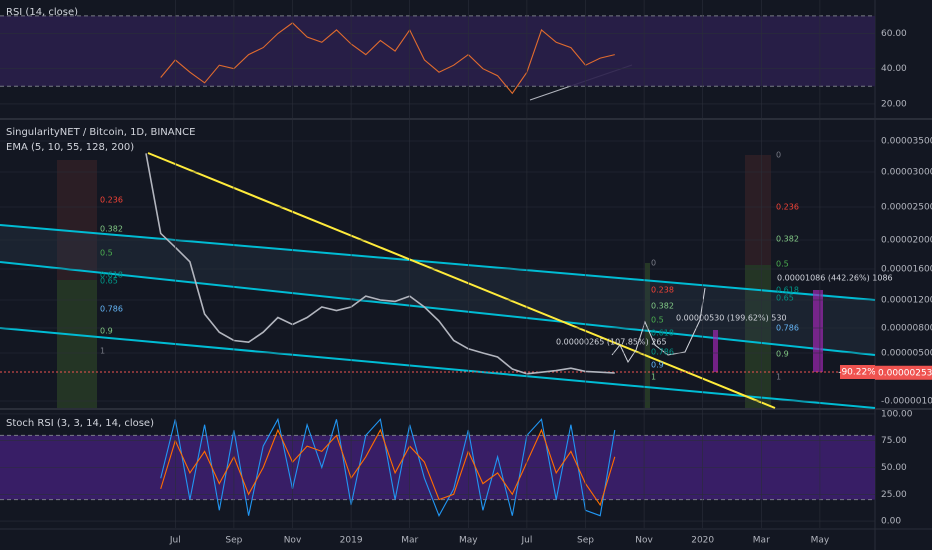 This screenshot has width=932, height=550. What do you see at coordinates (835, 278) in the screenshot?
I see `measure-label: 0.00001086 (442.26%) 1086` at bounding box center [835, 278].